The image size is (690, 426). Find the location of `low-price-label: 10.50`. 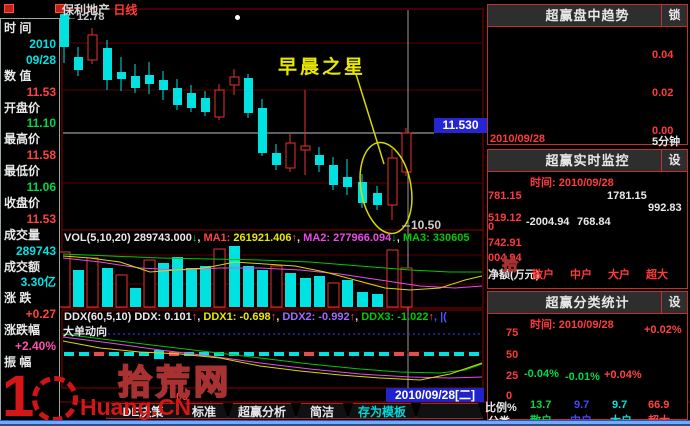

low-price-label: 10.50 is located at coordinates (426, 225).